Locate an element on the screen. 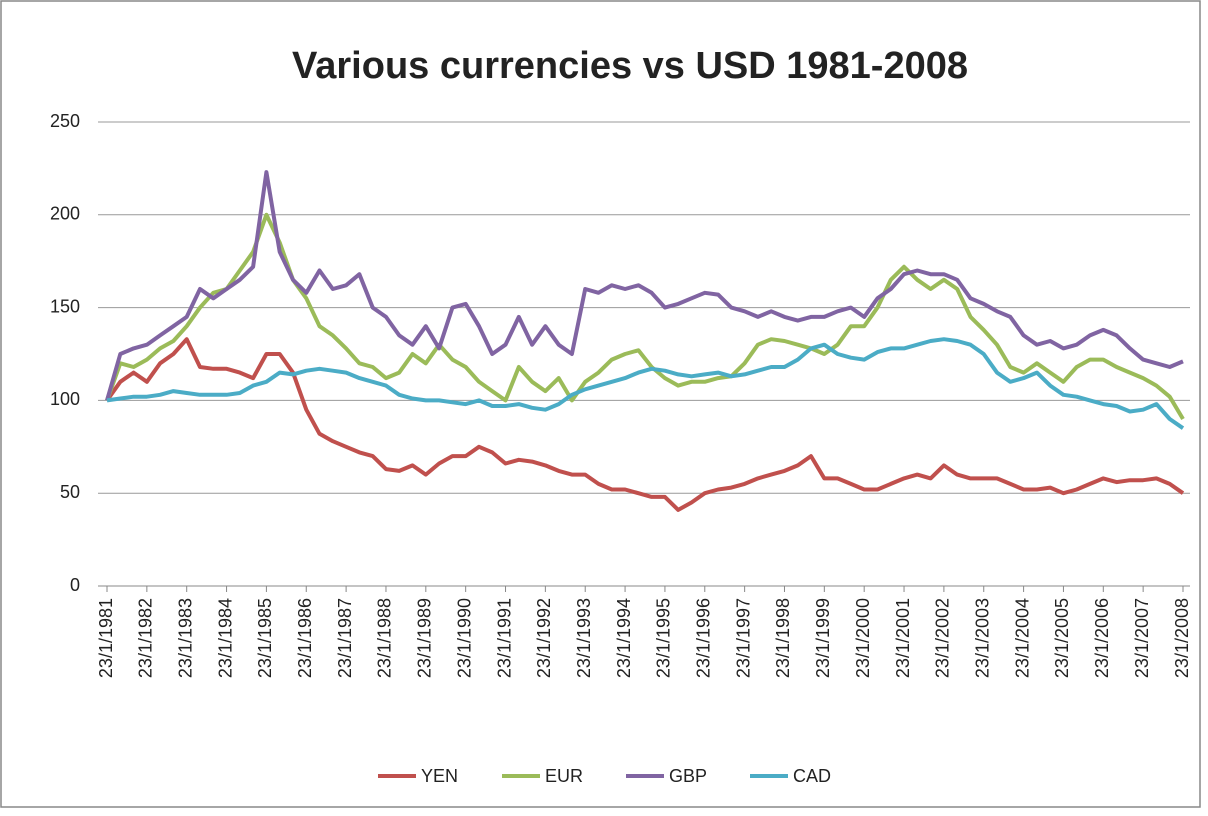  x-tick-label: 23/1/1997 is located at coordinates (743, 638).